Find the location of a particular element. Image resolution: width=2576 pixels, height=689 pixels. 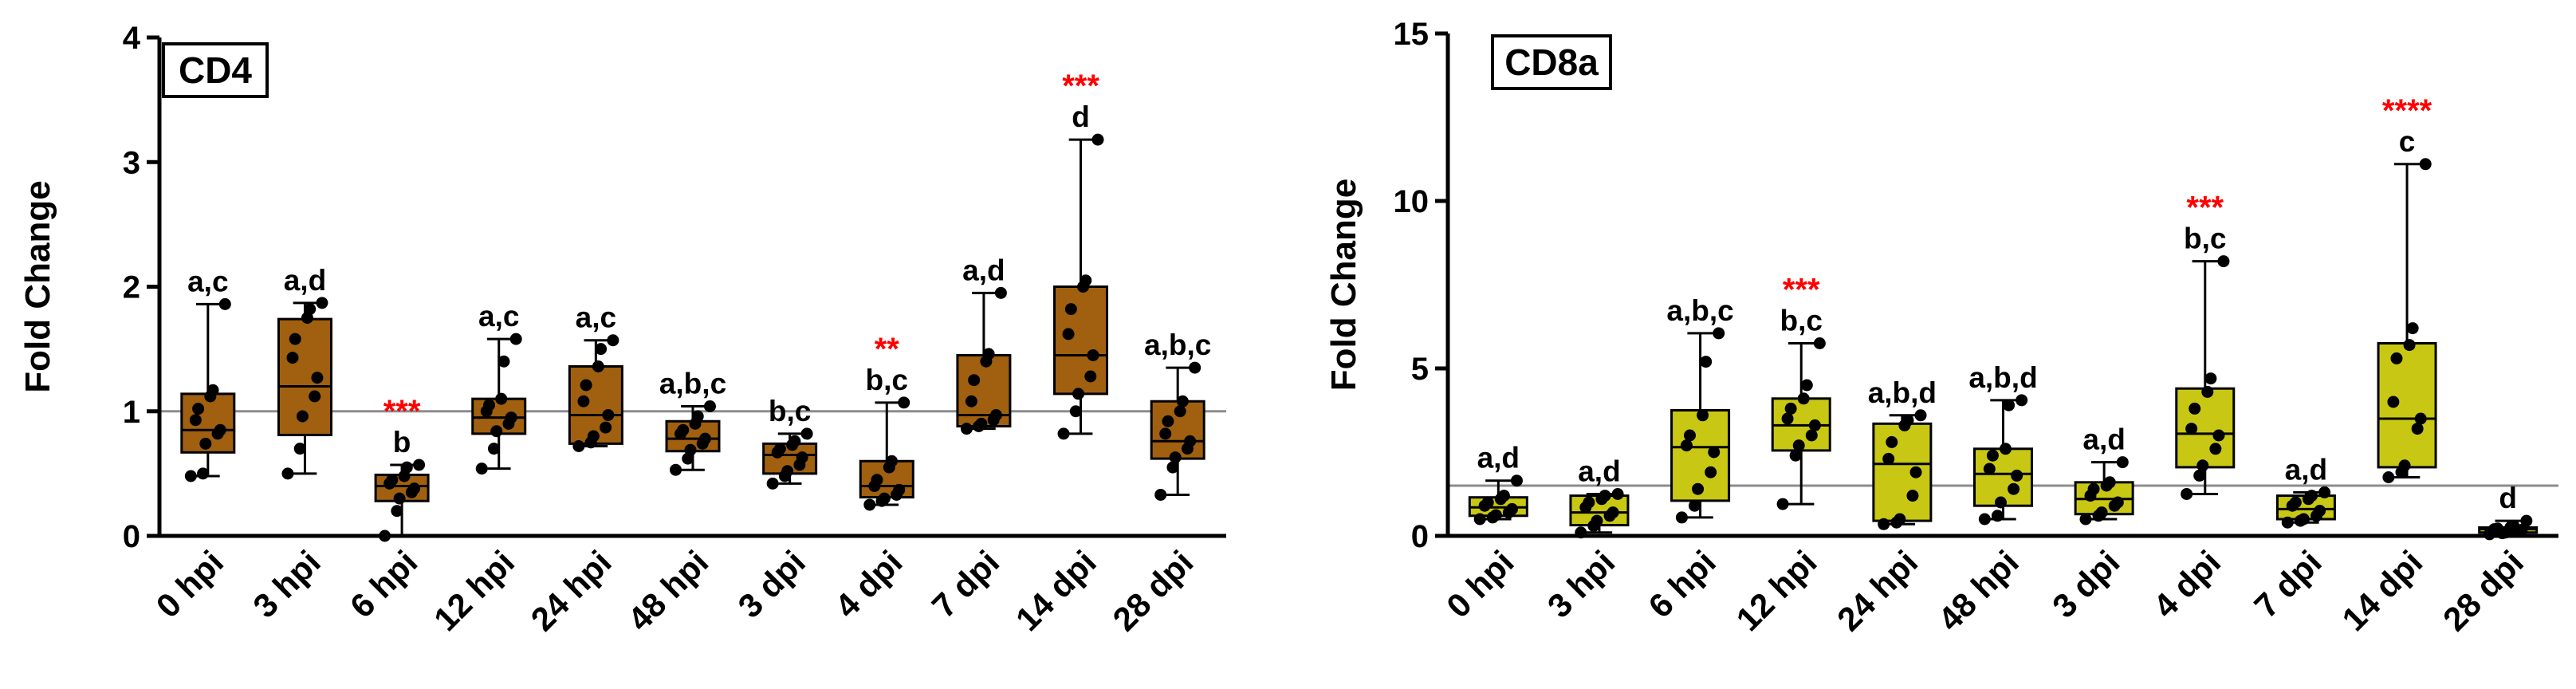

box-group: b,c** is located at coordinates (886, 421).